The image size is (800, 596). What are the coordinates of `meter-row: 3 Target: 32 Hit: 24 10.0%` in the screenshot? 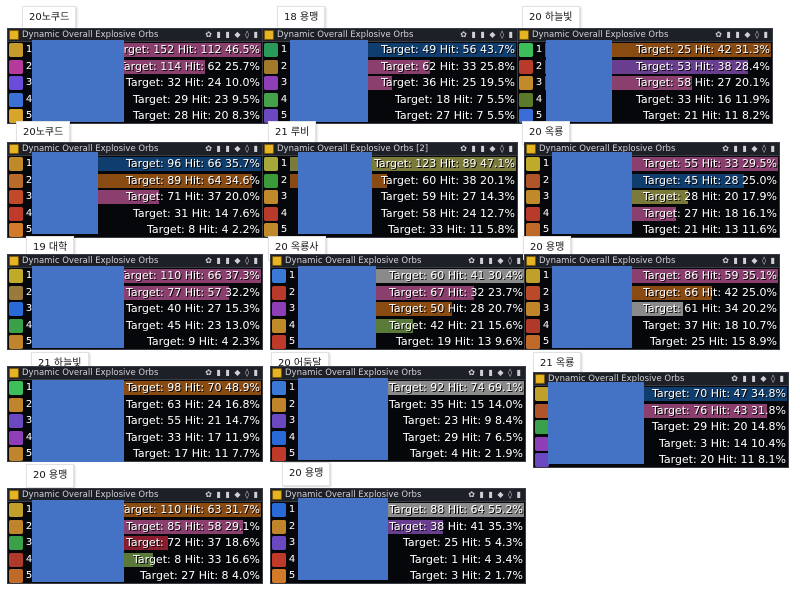 It's located at (135, 83).